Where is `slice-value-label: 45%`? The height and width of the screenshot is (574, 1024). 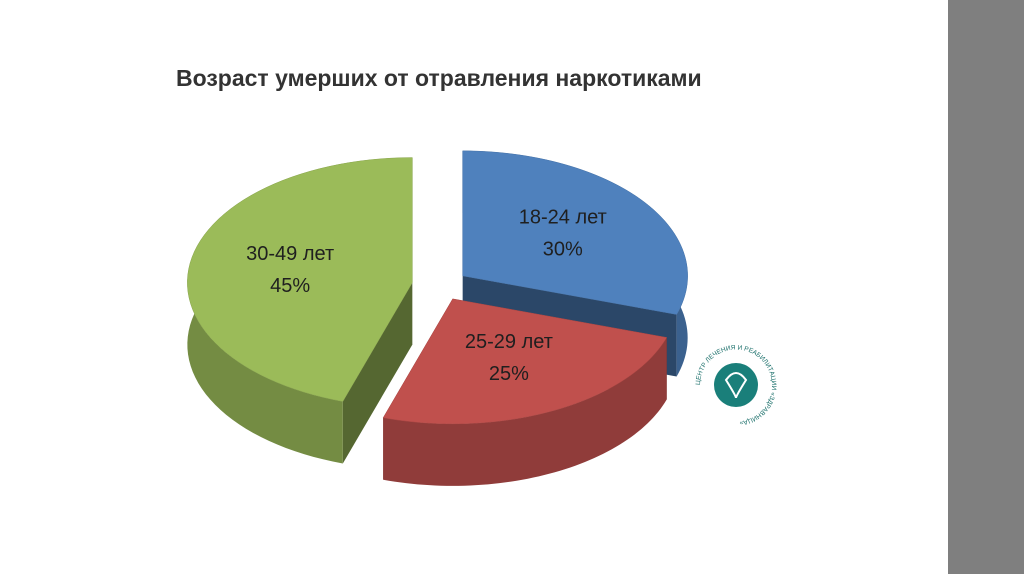 slice-value-label: 45% is located at coordinates (290, 286).